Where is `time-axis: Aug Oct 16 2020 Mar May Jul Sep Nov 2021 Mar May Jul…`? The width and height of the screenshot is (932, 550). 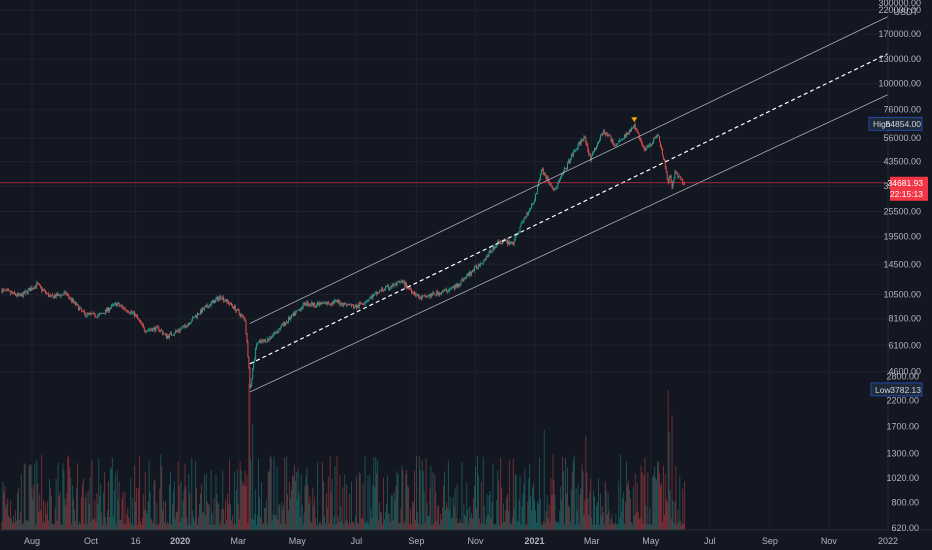 time-axis: Aug Oct 16 2020 Mar May Jul Sep Nov 2021 Mar May Jul… is located at coordinates (461, 541).